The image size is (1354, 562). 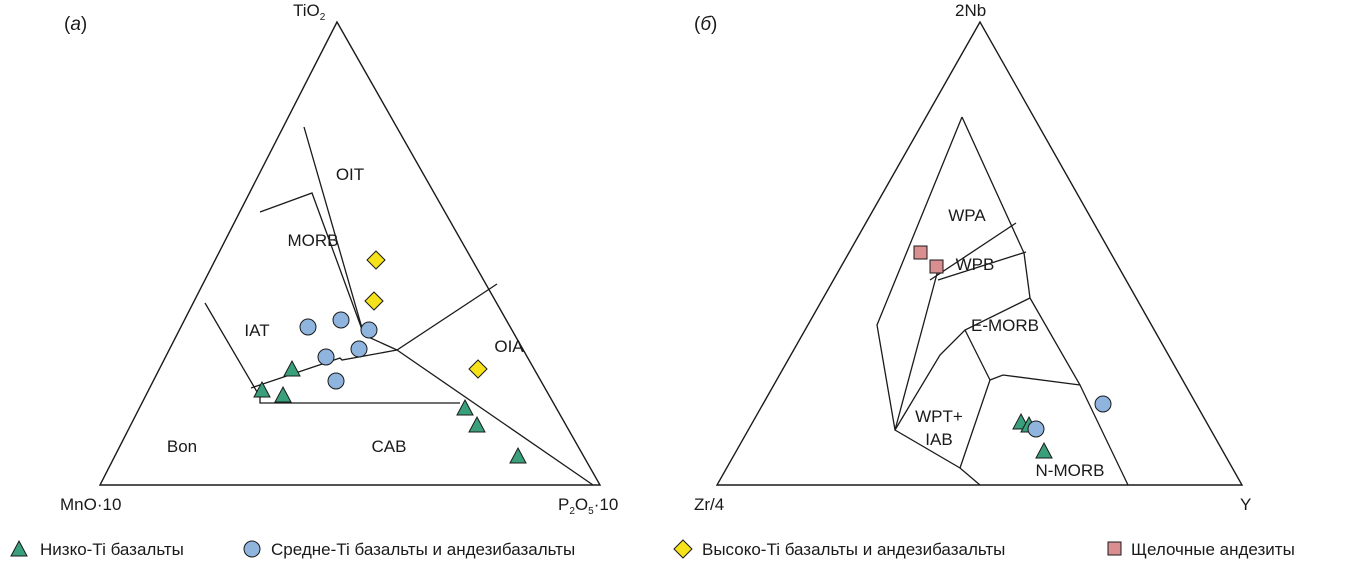 I want to click on field-iat: IAT, so click(x=256, y=330).